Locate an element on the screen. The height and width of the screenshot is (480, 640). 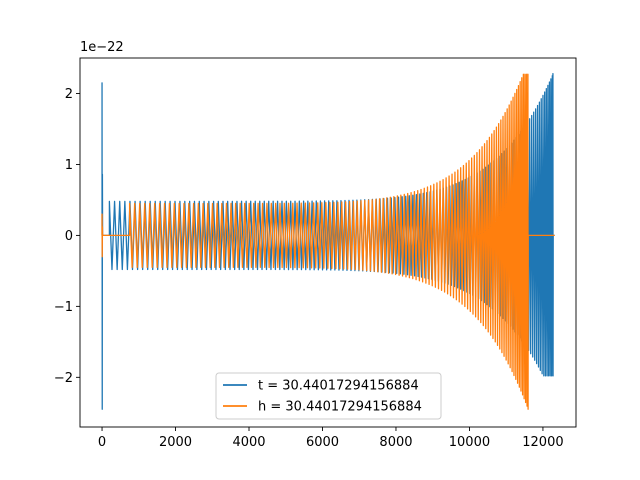
y-tick-label: −2 is located at coordinates (63, 378).